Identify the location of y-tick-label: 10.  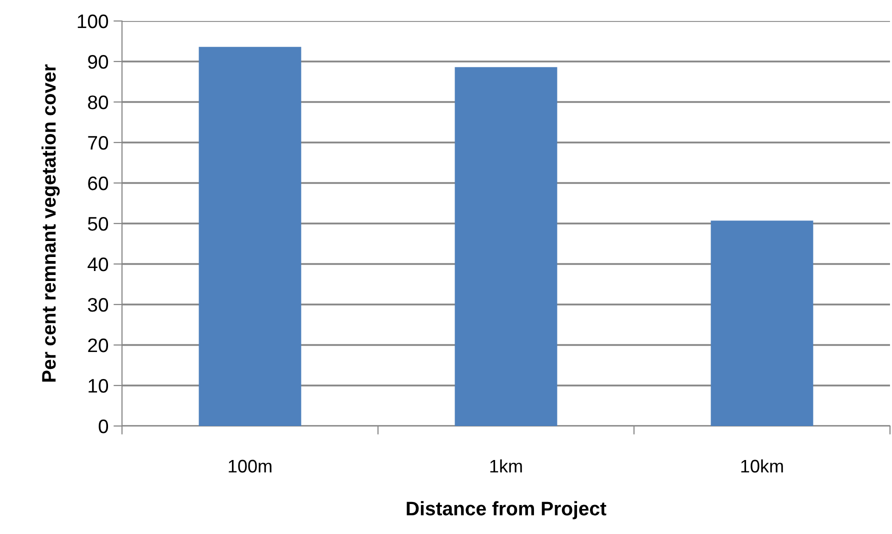
(98, 385).